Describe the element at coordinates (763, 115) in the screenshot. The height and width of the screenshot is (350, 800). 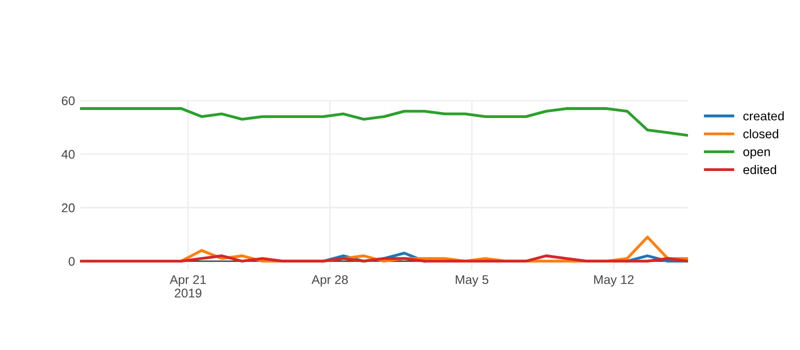
I see `legend-label: created` at that location.